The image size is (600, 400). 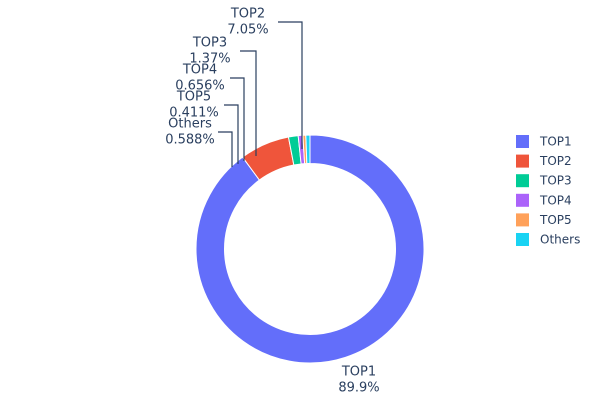 I want to click on legend-swatch-top3, so click(x=522, y=181).